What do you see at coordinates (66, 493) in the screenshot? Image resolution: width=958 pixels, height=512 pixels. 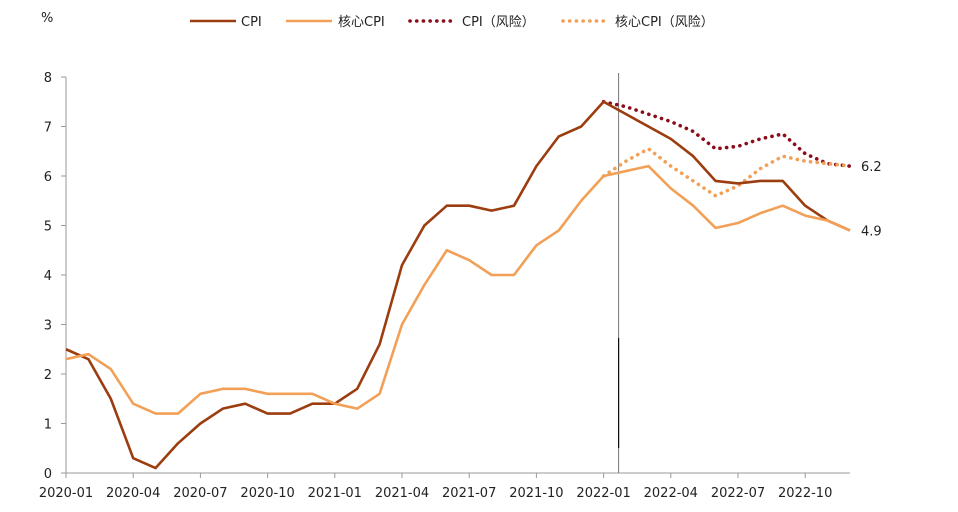 I see `x-tick-label: 2020-01` at bounding box center [66, 493].